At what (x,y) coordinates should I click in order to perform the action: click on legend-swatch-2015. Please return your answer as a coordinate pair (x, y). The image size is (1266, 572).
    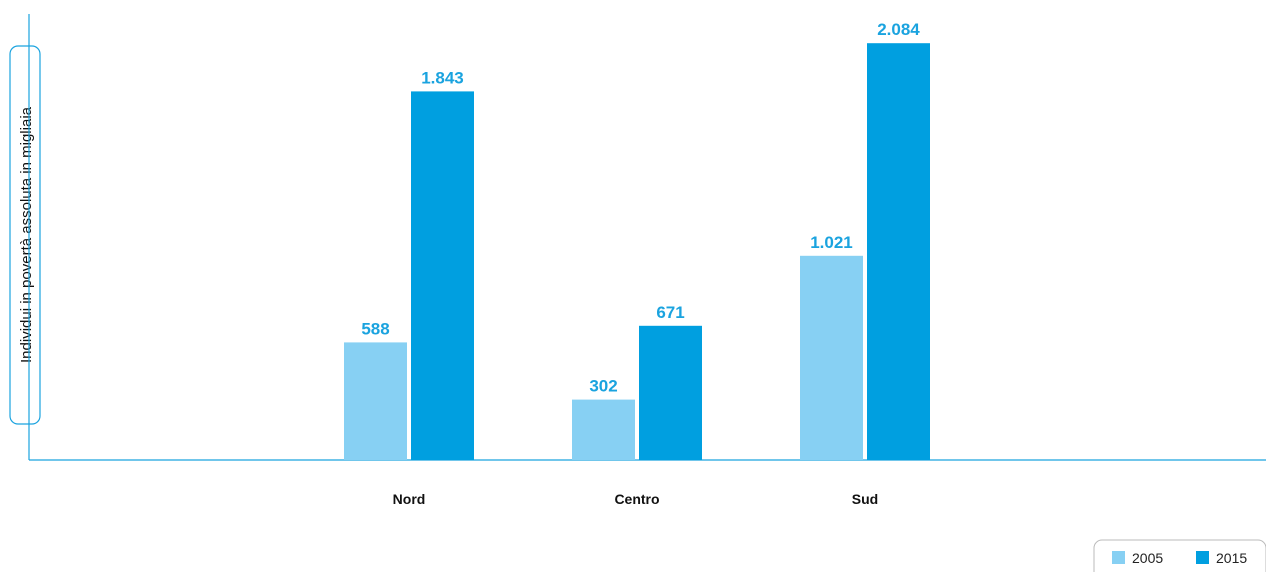
    Looking at the image, I should click on (1202, 557).